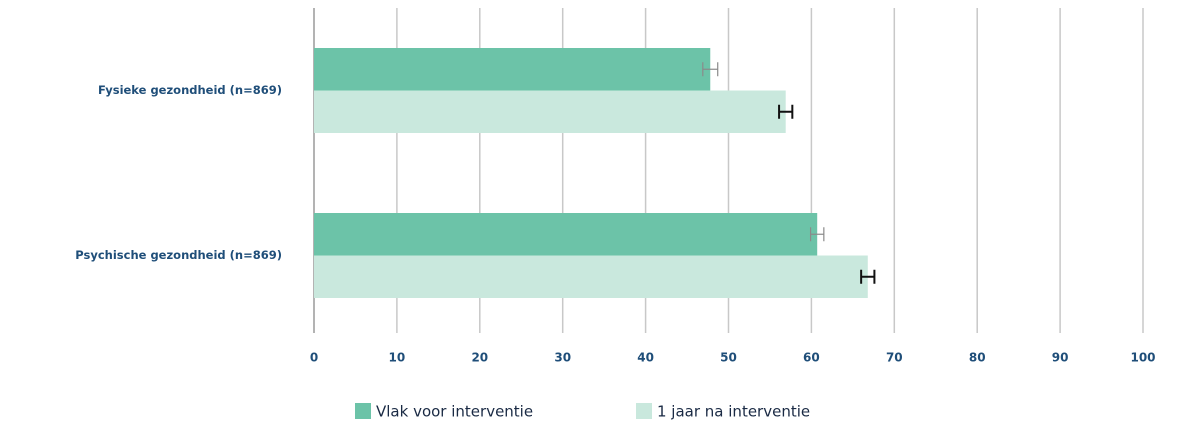  I want to click on category-label: Fysieke gezondheid (n=869), so click(190, 90).